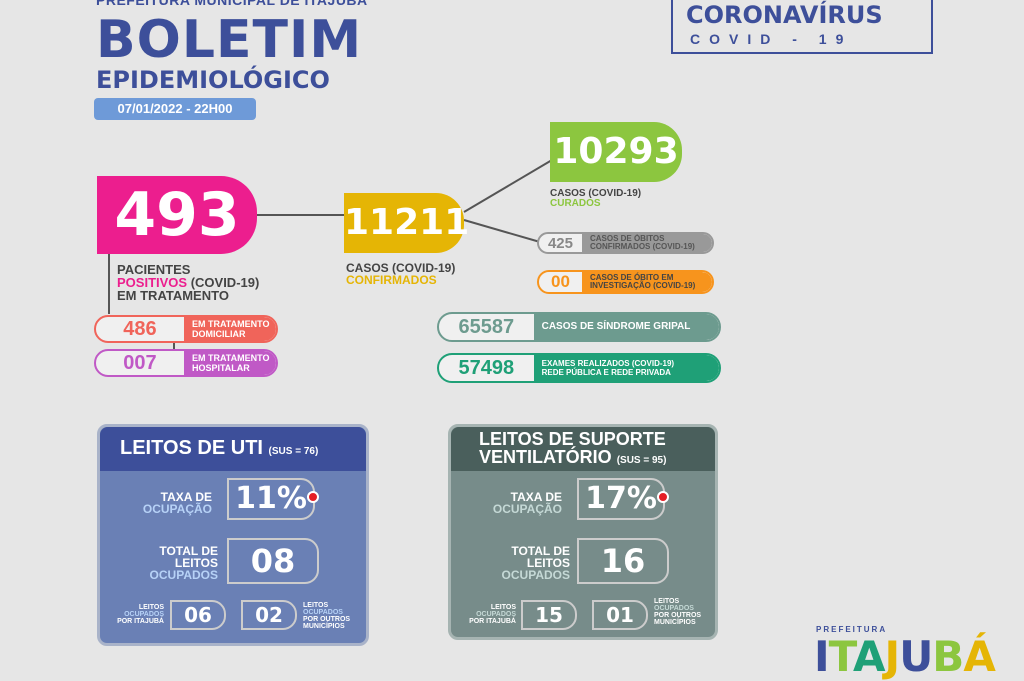 Image resolution: width=1024 pixels, height=681 pixels. What do you see at coordinates (273, 561) in the screenshot?
I see `uti-total-value: 08` at bounding box center [273, 561].